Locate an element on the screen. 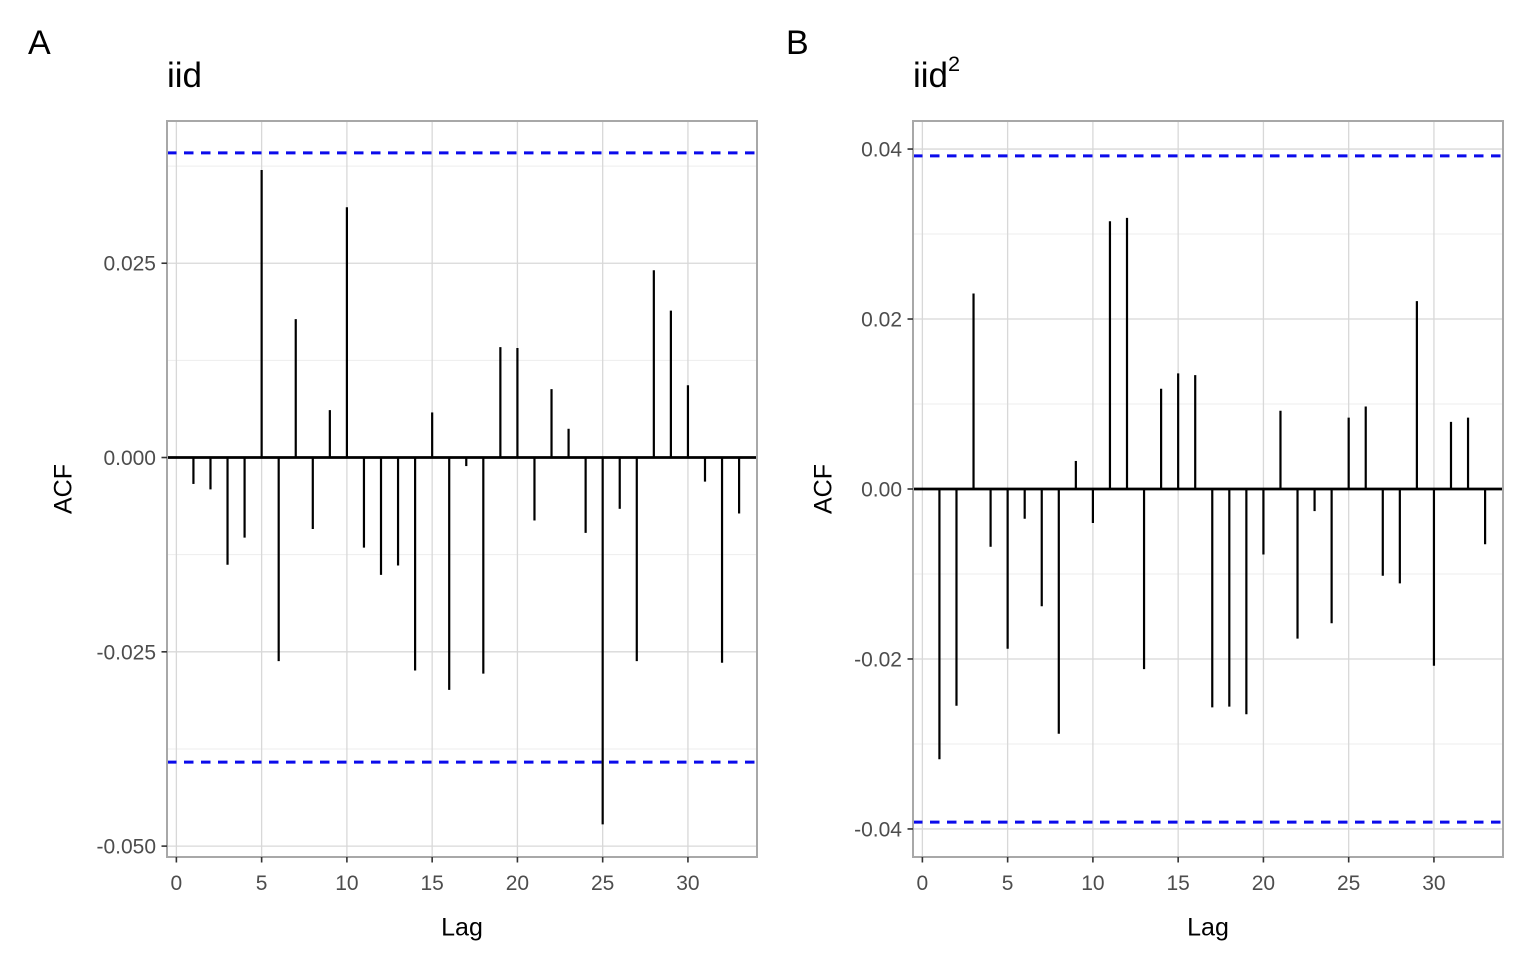  panel-title-b-superscript: 2 is located at coordinates (954, 64).